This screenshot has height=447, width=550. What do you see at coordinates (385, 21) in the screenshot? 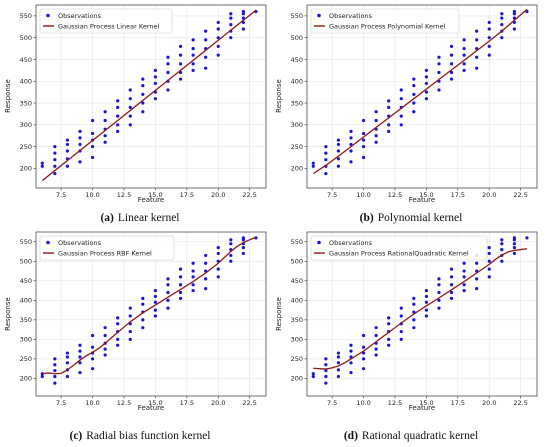
I see `legend-box-polynomial` at bounding box center [385, 21].